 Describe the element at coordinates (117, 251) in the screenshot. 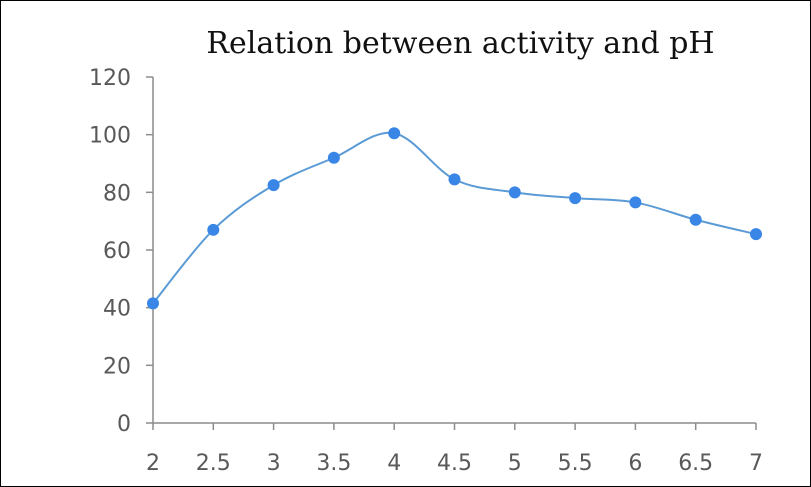

I see `y-tick-label: 60` at that location.